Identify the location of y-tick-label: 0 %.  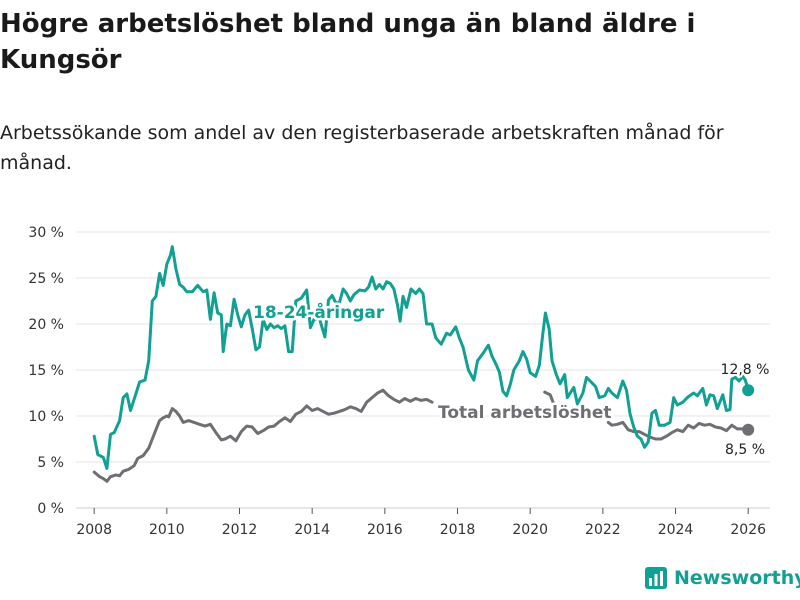
(50, 509).